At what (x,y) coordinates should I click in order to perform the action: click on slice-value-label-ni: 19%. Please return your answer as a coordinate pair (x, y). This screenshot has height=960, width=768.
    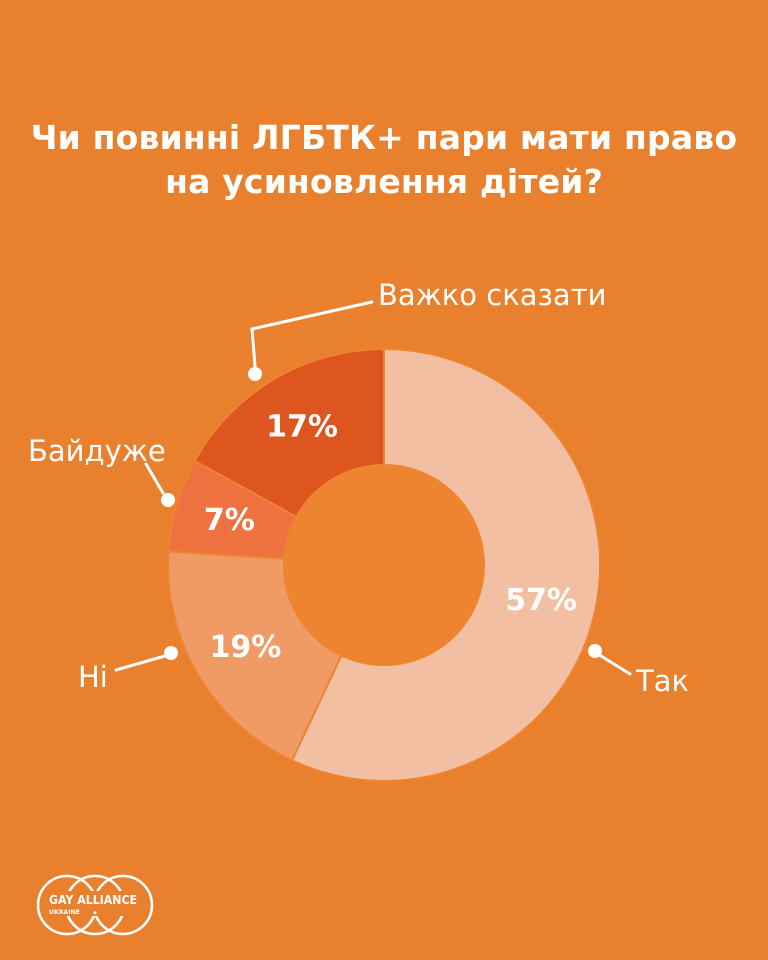
    Looking at the image, I should click on (245, 647).